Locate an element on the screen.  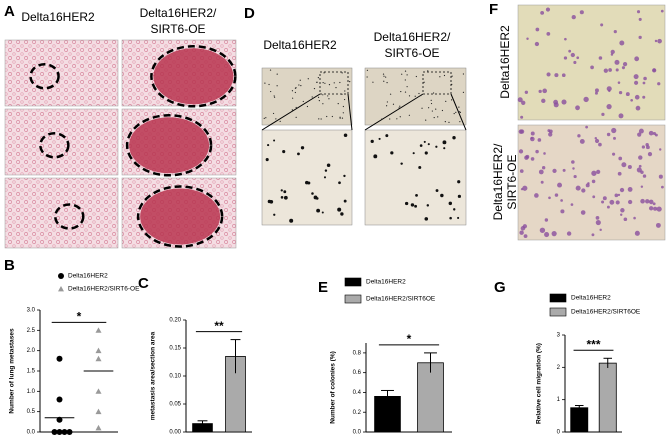
y-tick-label: 0.15 is located at coordinates (175, 349).